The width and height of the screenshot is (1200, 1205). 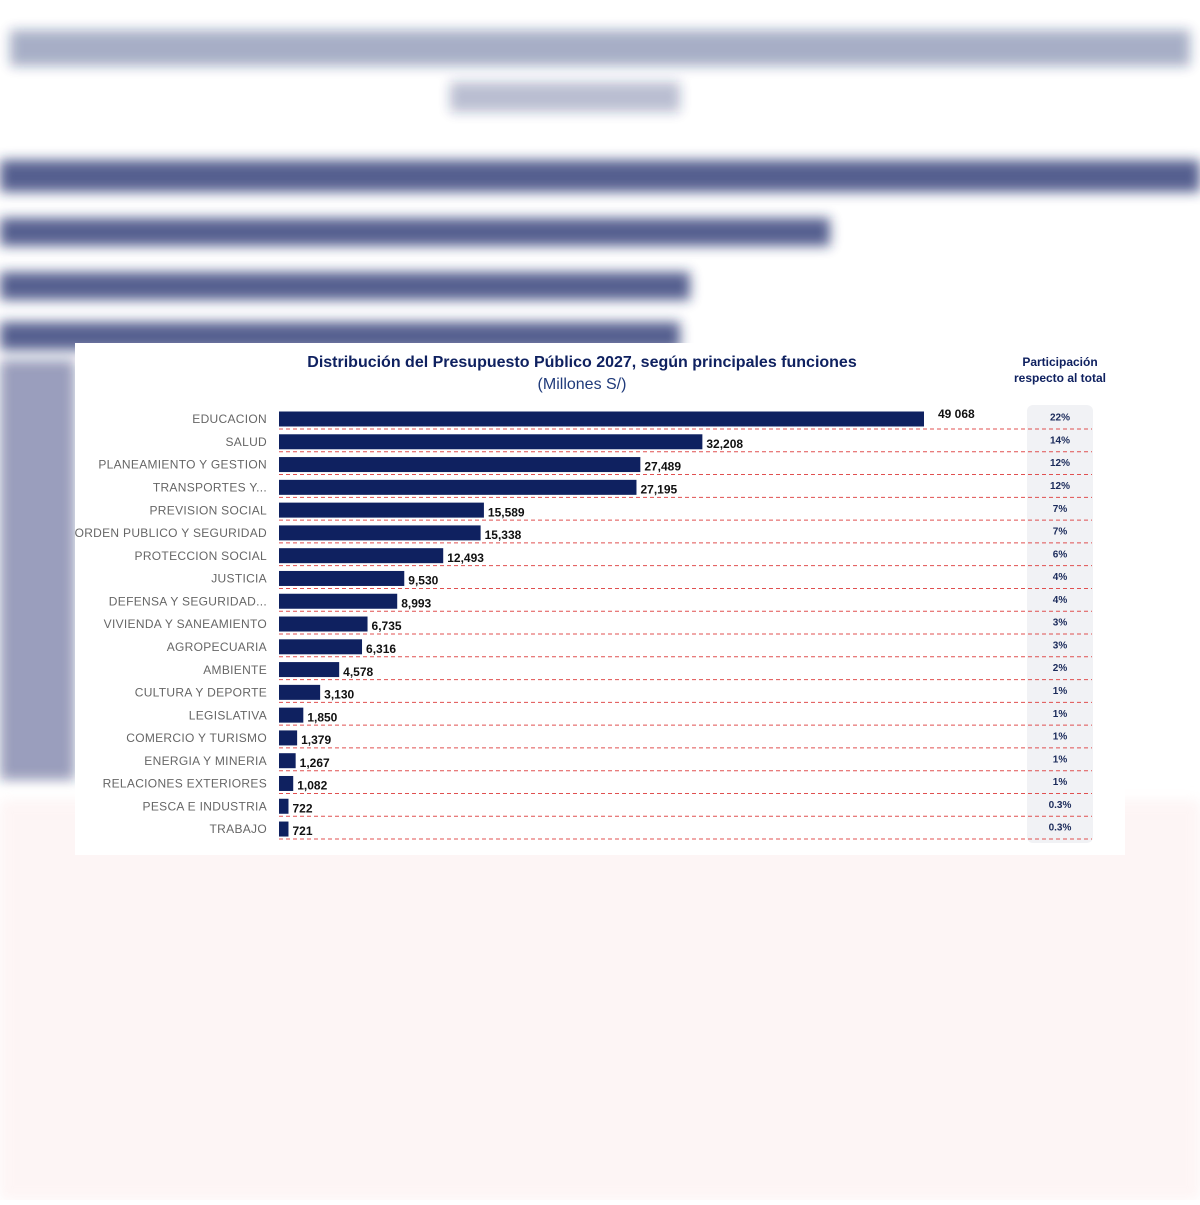 I want to click on value-label: 4,578, so click(x=358, y=672).